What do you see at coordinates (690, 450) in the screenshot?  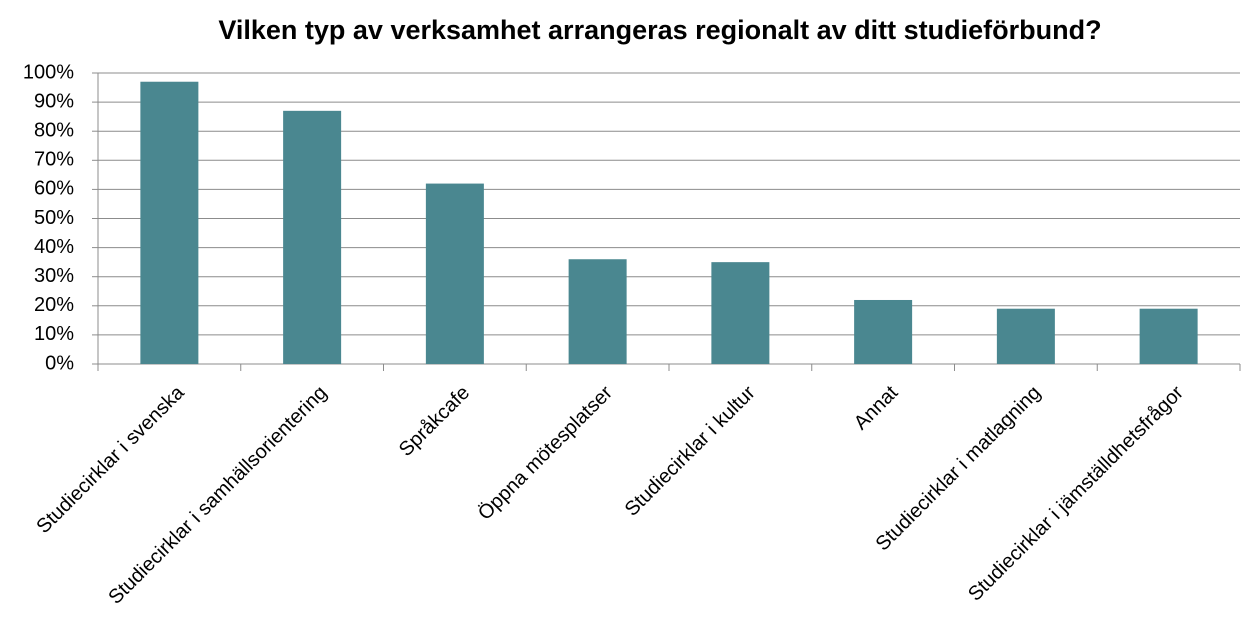 I see `x-tick-label: Studiecirklar i kultur` at bounding box center [690, 450].